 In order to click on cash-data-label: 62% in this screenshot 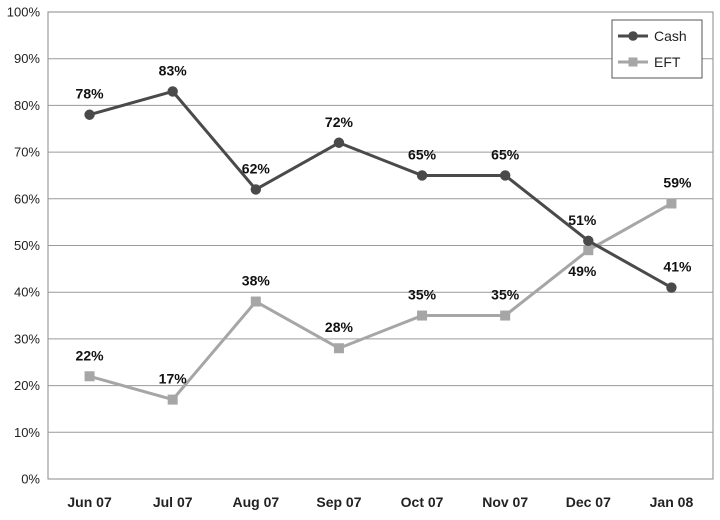, I will do `click(256, 168)`.